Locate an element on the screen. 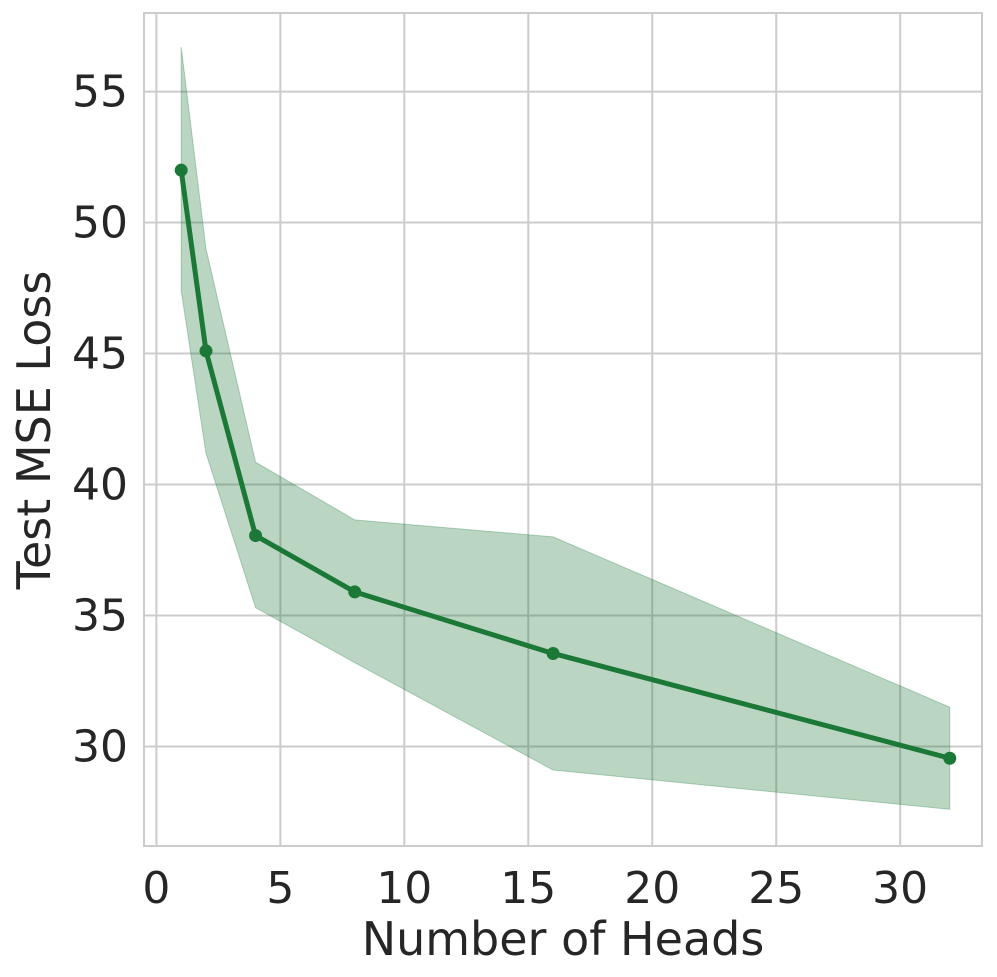  y-tick-label: 40 is located at coordinates (100, 485).